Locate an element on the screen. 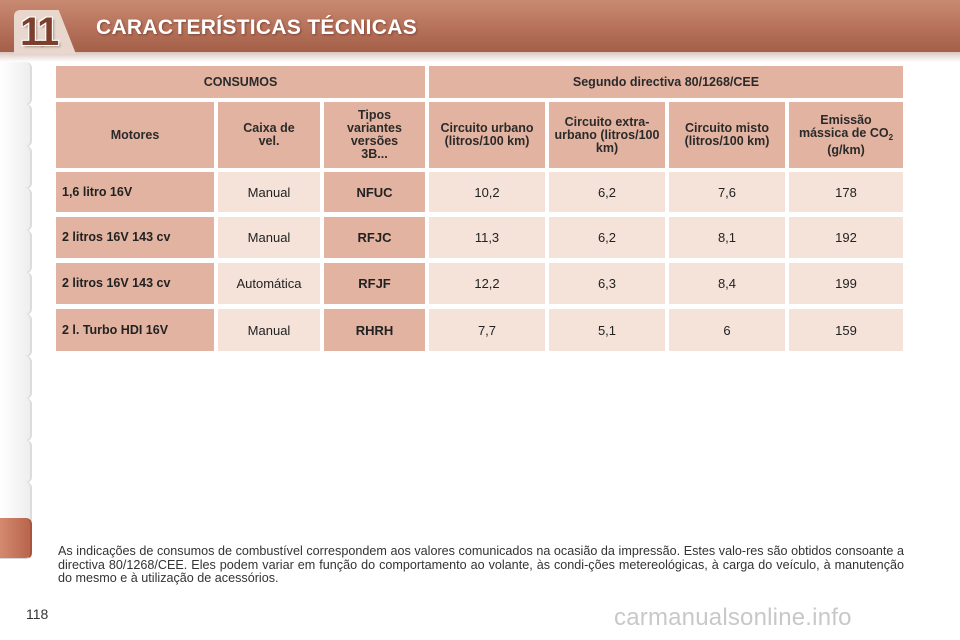  row-2-tipo: RFJC is located at coordinates (374, 237).